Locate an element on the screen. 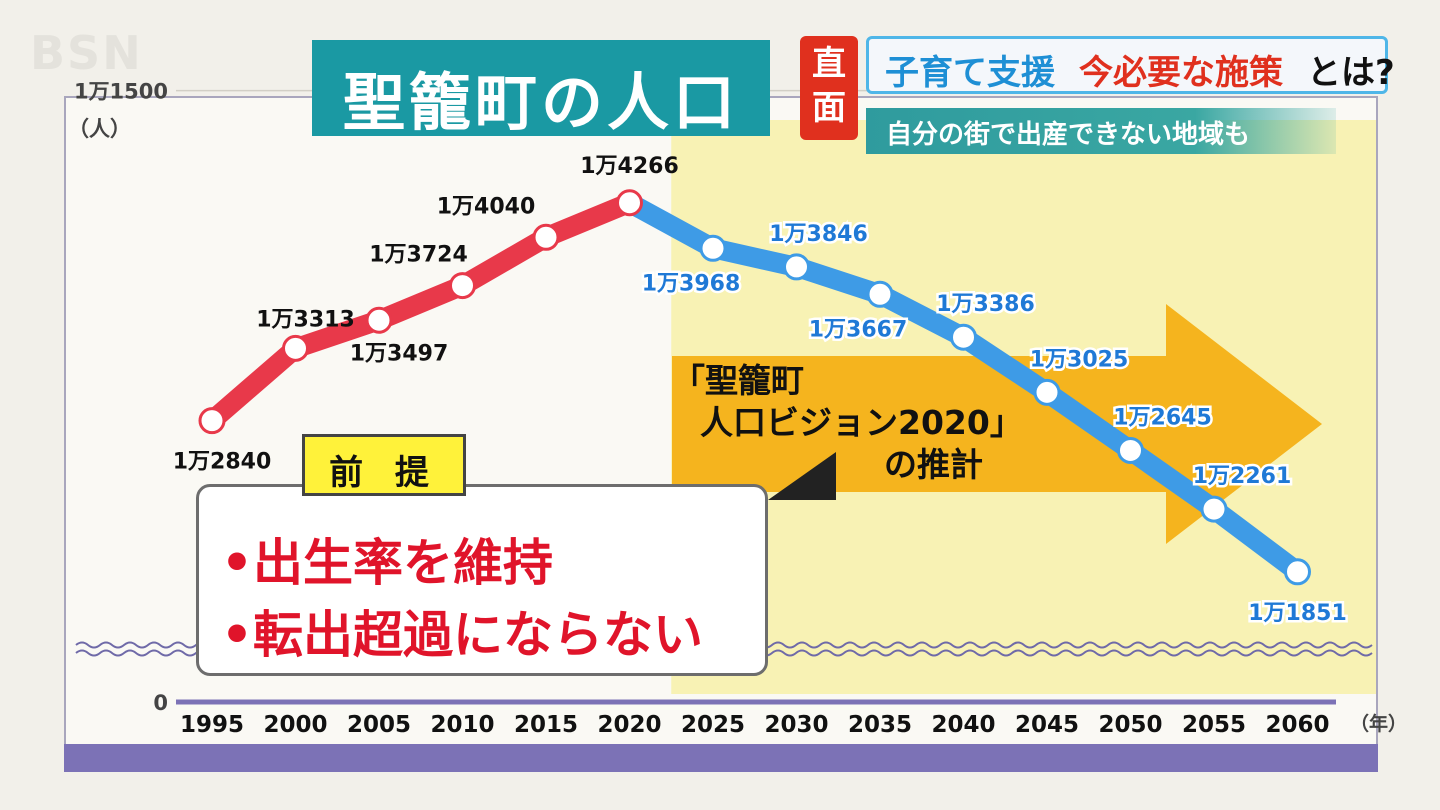 Image resolution: width=1440 pixels, height=810 pixels. topic-tag: 直面 is located at coordinates (829, 88).